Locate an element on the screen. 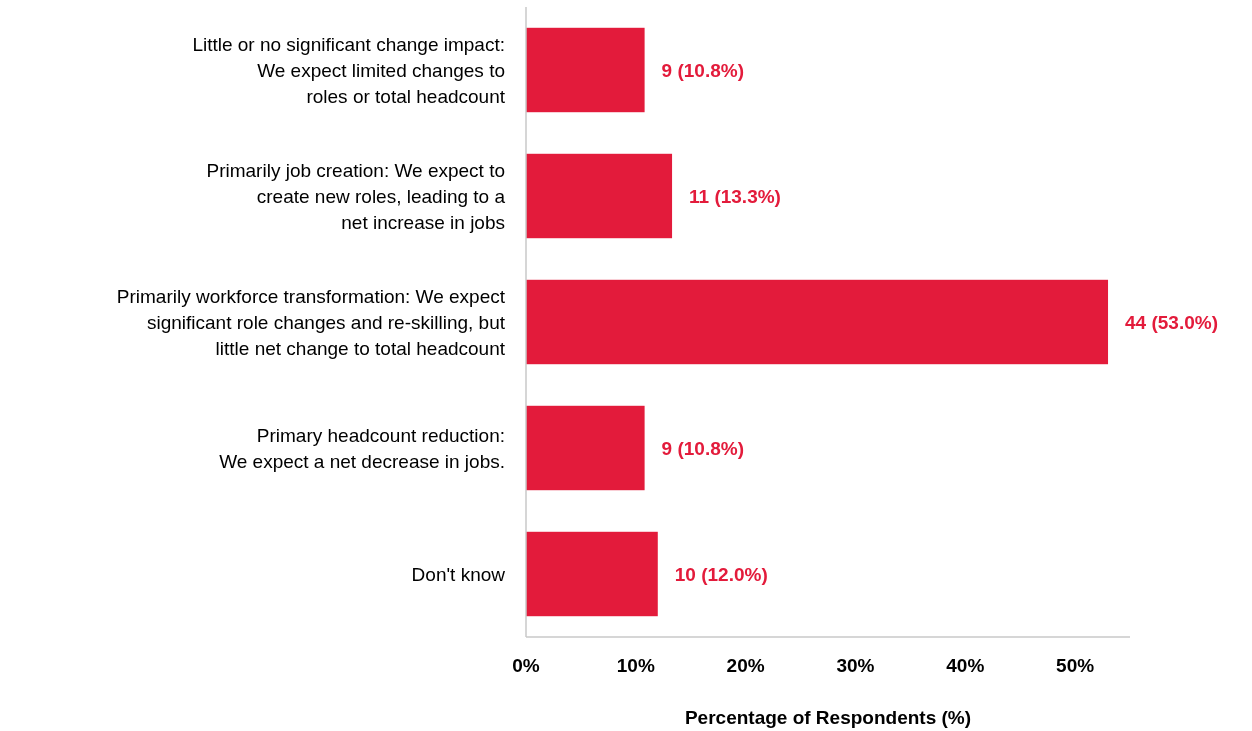  y-tick-label: Primary headcount reduction: We expect a net decrease in jobs. is located at coordinates (362, 448).